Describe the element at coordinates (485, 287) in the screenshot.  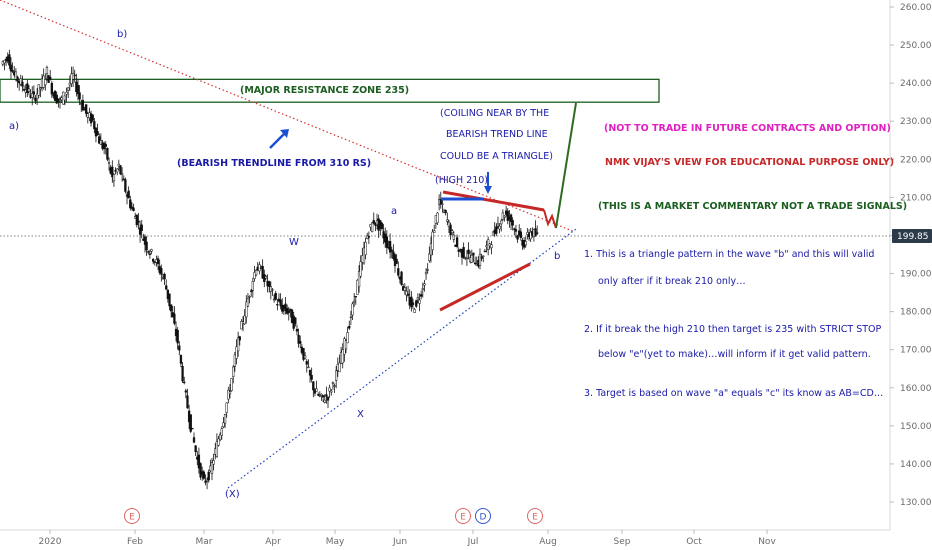
I see `triangle-lower-line` at that location.